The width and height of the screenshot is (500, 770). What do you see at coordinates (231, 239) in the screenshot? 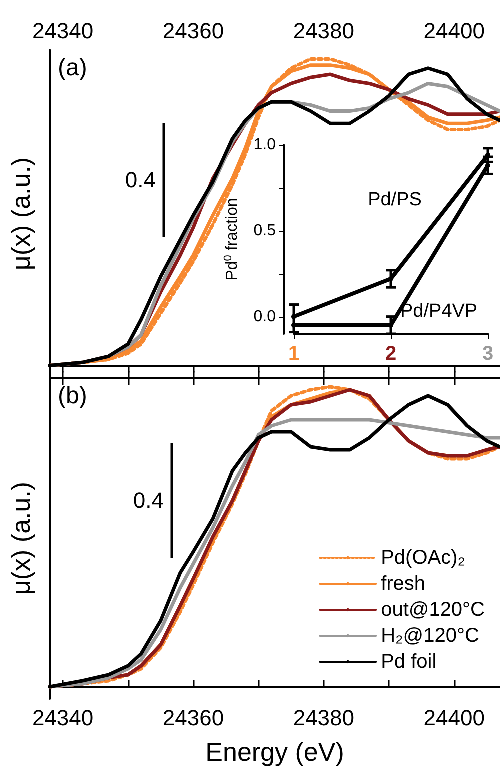
I see `y-axis-title: Pd0 fraction` at bounding box center [231, 239].